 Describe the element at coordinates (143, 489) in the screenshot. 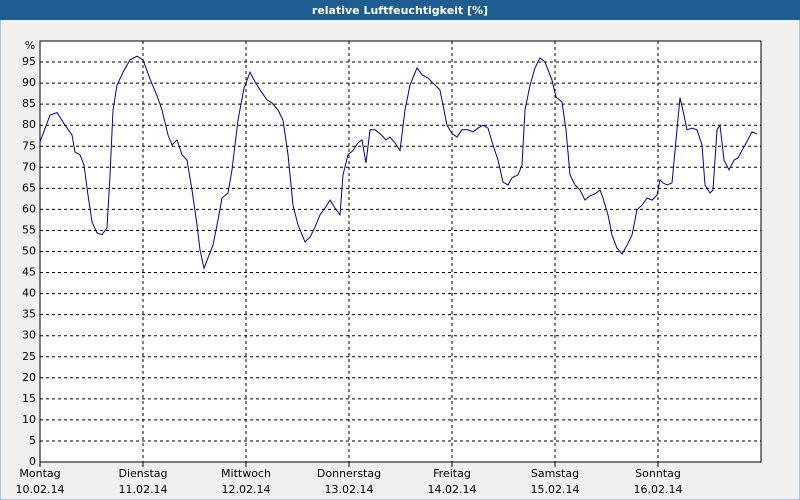

I see `x-tick-date: 11.02.14` at that location.